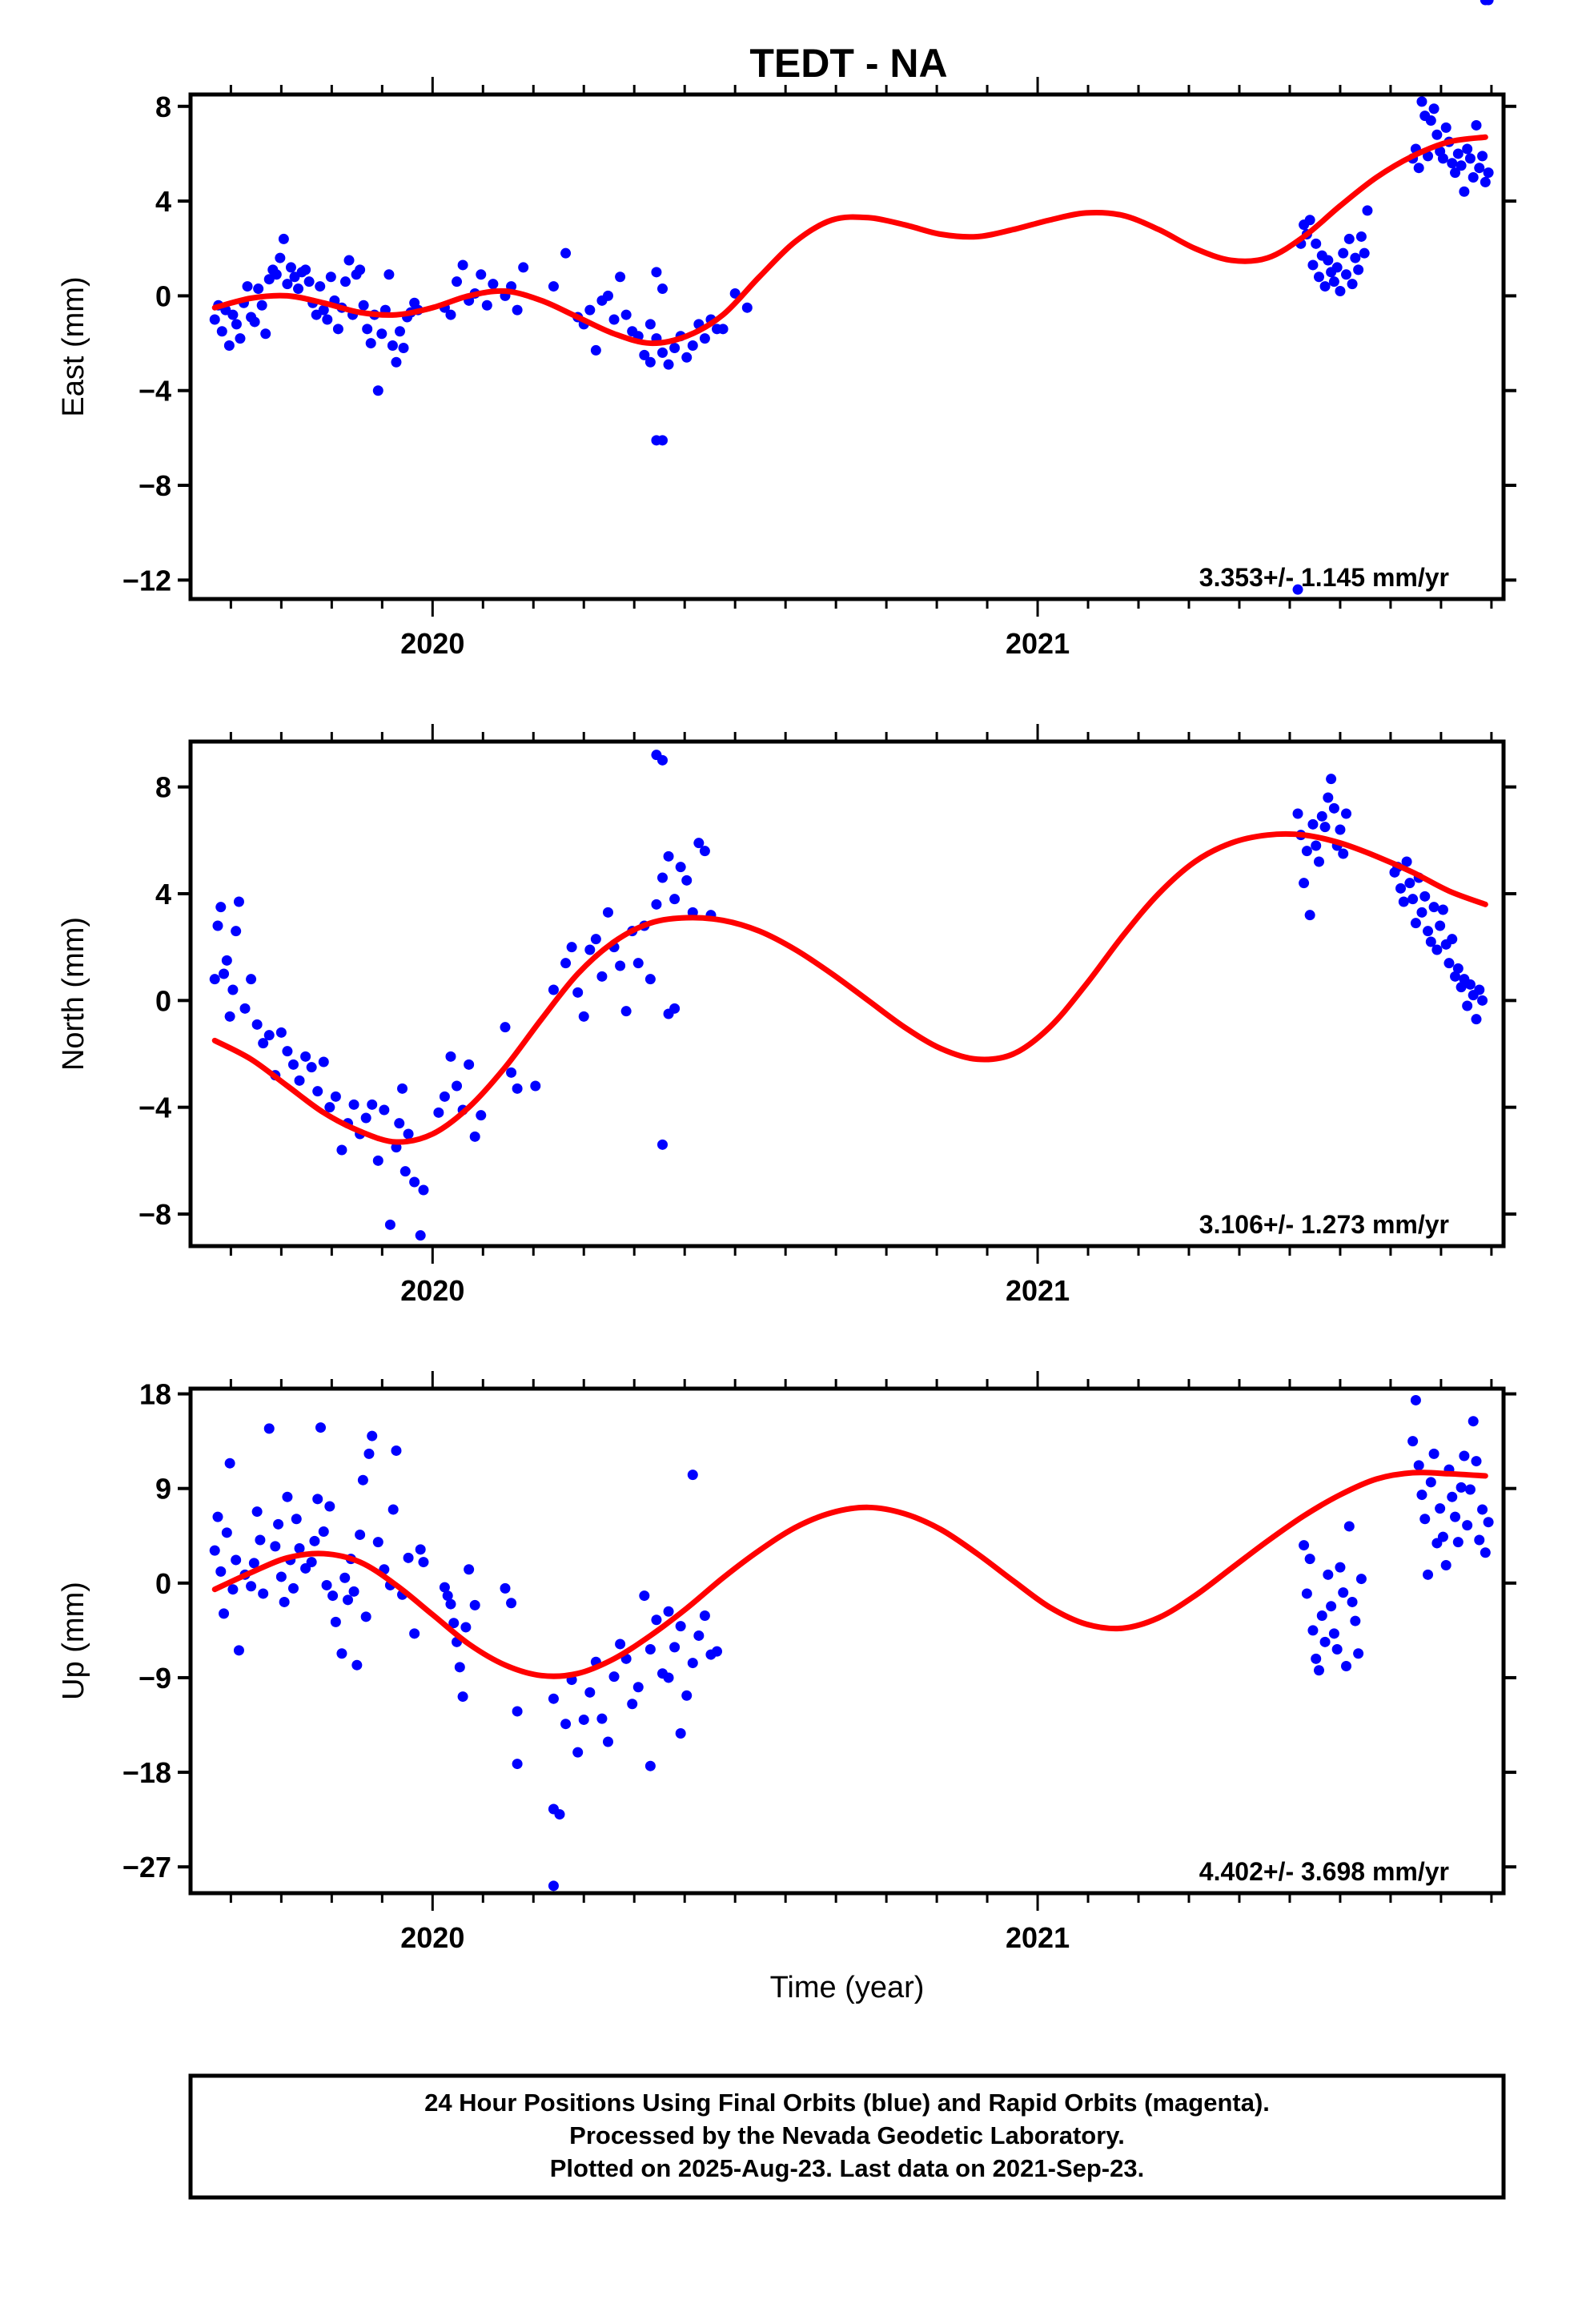  Describe the element at coordinates (163, 1489) in the screenshot. I see `y-tick-label: 9` at that location.